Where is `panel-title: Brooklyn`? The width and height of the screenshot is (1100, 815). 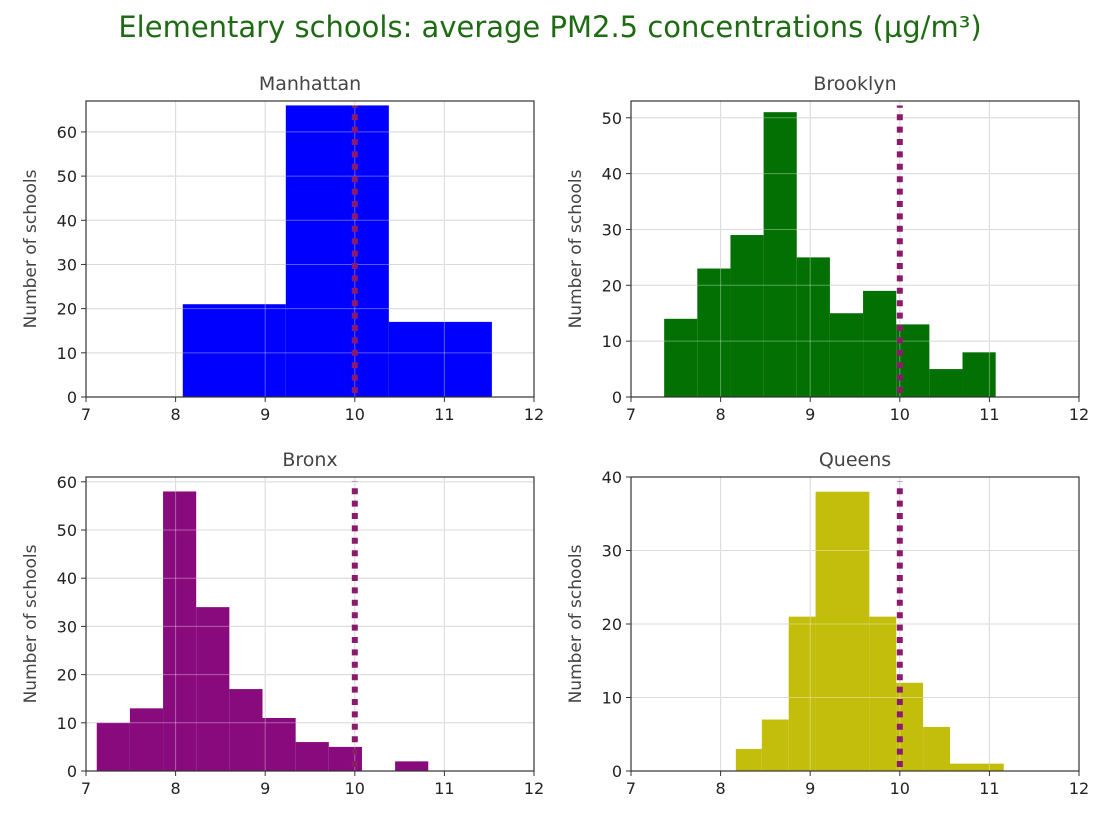 panel-title: Brooklyn is located at coordinates (854, 84).